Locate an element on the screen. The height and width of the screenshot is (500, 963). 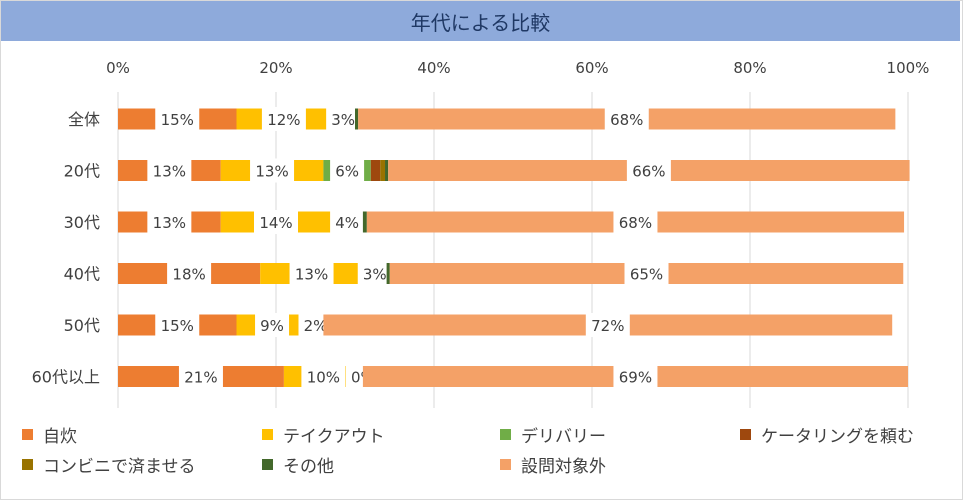
data-label: 2% is located at coordinates (316, 326).